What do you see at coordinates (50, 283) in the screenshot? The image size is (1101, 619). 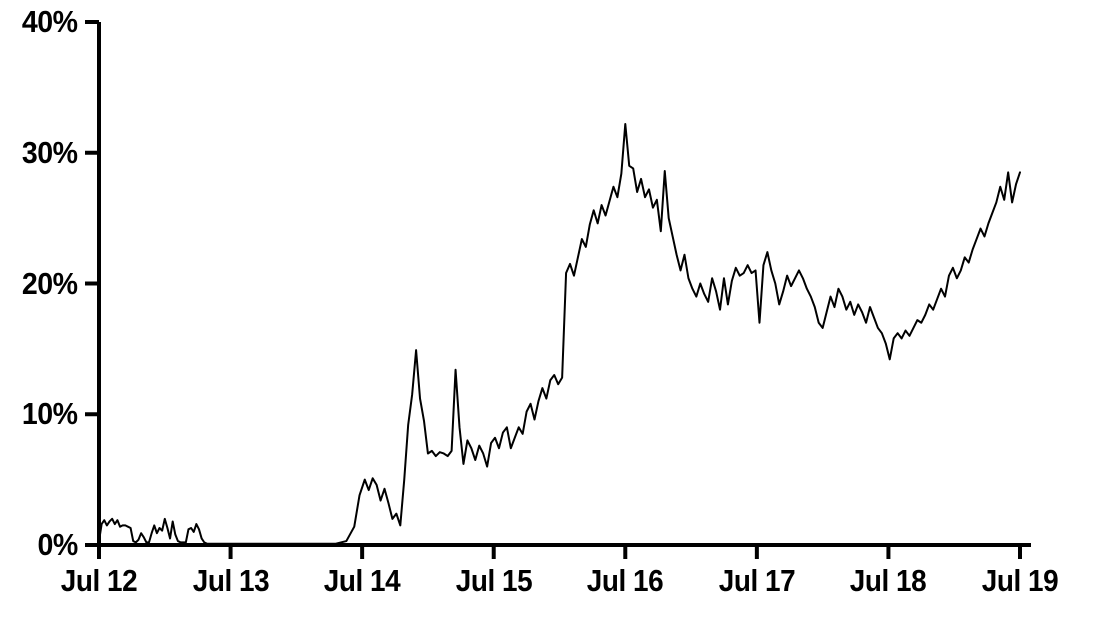 I see `y-tick-label: 20%` at bounding box center [50, 283].